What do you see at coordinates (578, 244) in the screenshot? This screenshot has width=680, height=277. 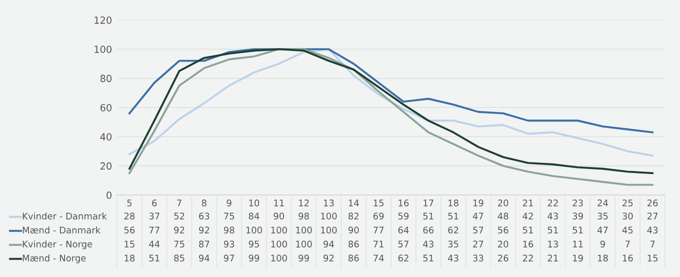 I see `data-label: 11` at bounding box center [578, 244].